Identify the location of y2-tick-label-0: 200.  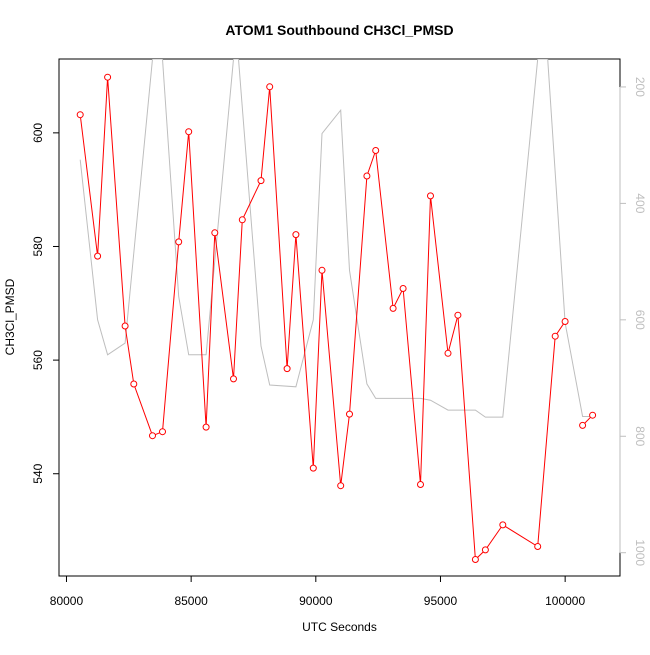
(640, 87).